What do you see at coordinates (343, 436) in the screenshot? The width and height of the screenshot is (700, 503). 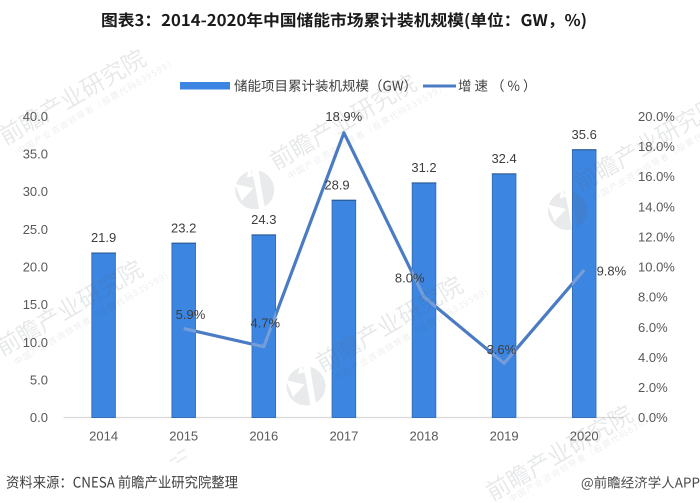 I see `svg-text: 2017` at bounding box center [343, 436].